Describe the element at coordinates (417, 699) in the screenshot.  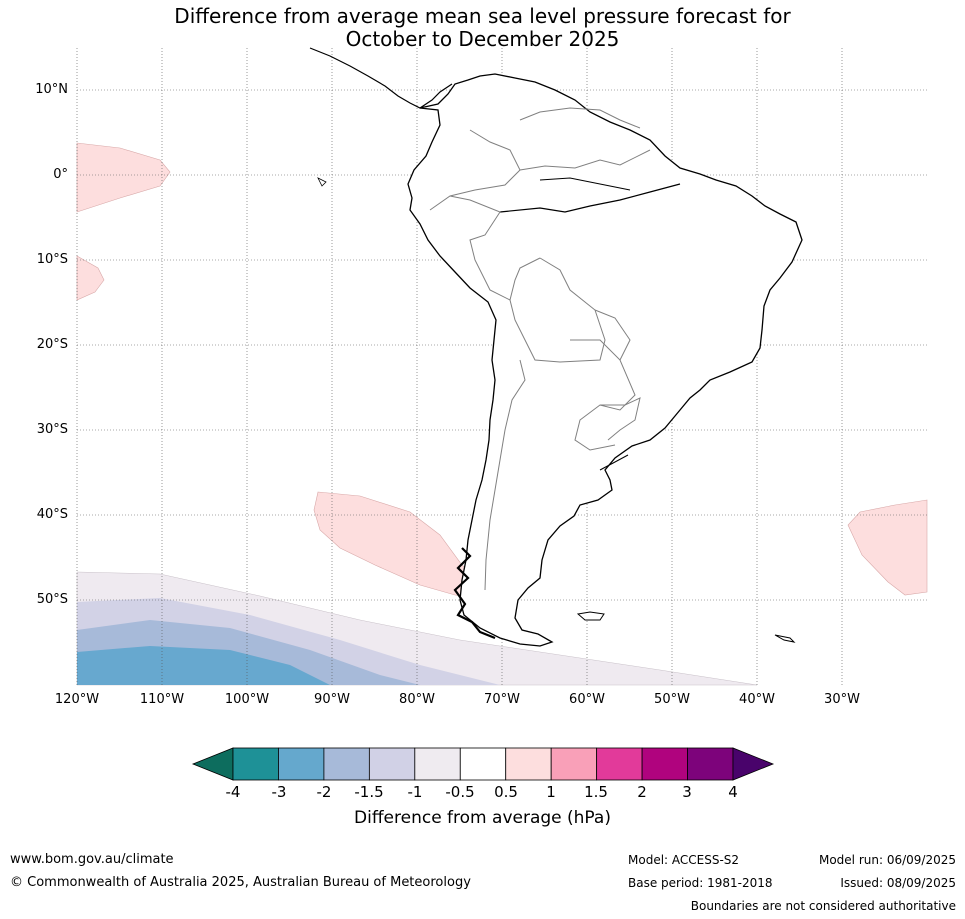
I see `lon-label-80w: 80°W` at that location.